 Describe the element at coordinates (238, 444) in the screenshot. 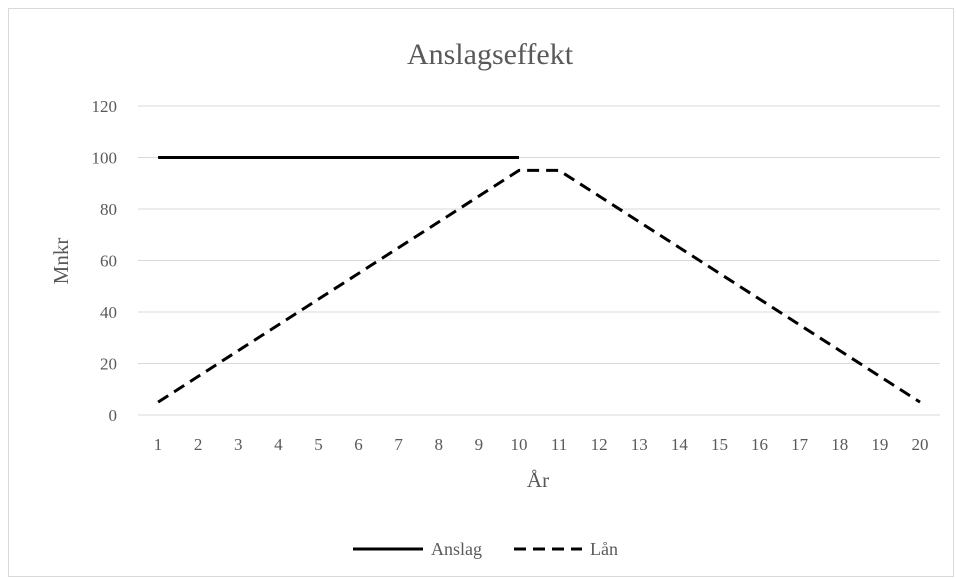

I see `x-tick-label: 3` at that location.